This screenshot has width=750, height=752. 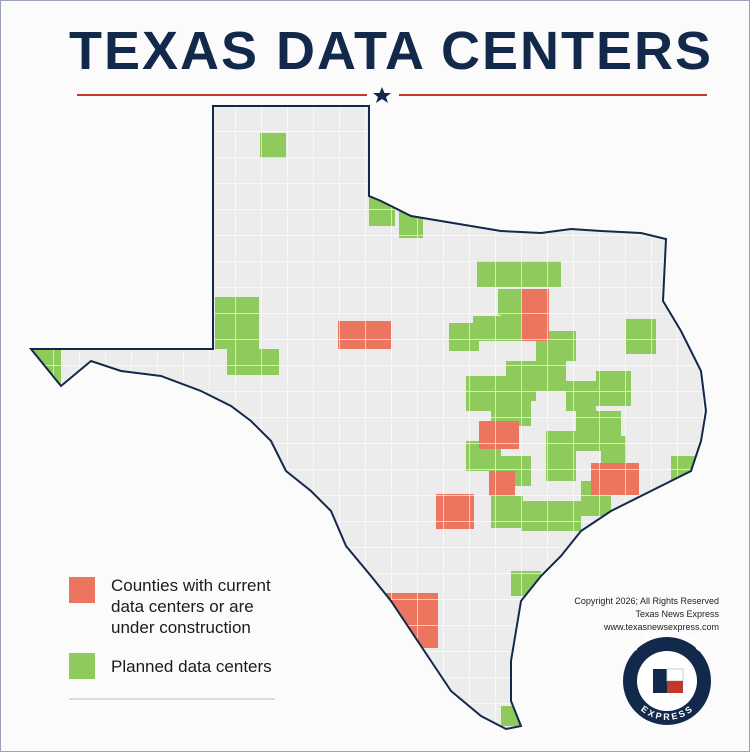 What do you see at coordinates (191, 666) in the screenshot?
I see `legend-label: Planned data centers` at bounding box center [191, 666].